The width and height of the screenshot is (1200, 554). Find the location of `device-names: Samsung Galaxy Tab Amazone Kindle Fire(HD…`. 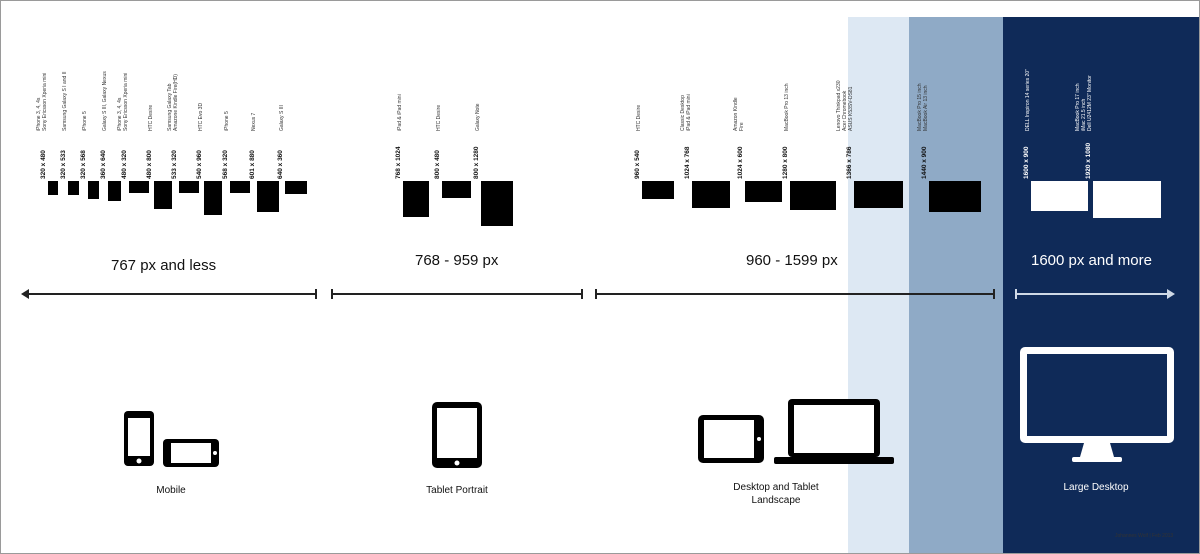

device-names: Samsung Galaxy Tab Amazone Kindle Fire(HD… is located at coordinates (173, 76).